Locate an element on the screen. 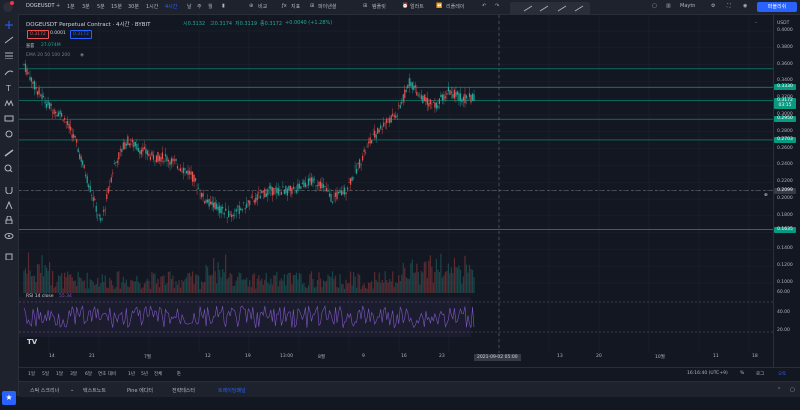 This screenshot has width=800, height=410. stay-drawing-icon is located at coordinates (9, 205).